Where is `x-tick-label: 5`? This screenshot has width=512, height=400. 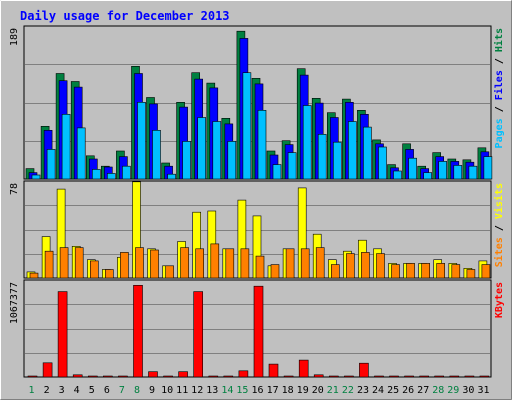 x-tick-label: 5 is located at coordinates (92, 390).